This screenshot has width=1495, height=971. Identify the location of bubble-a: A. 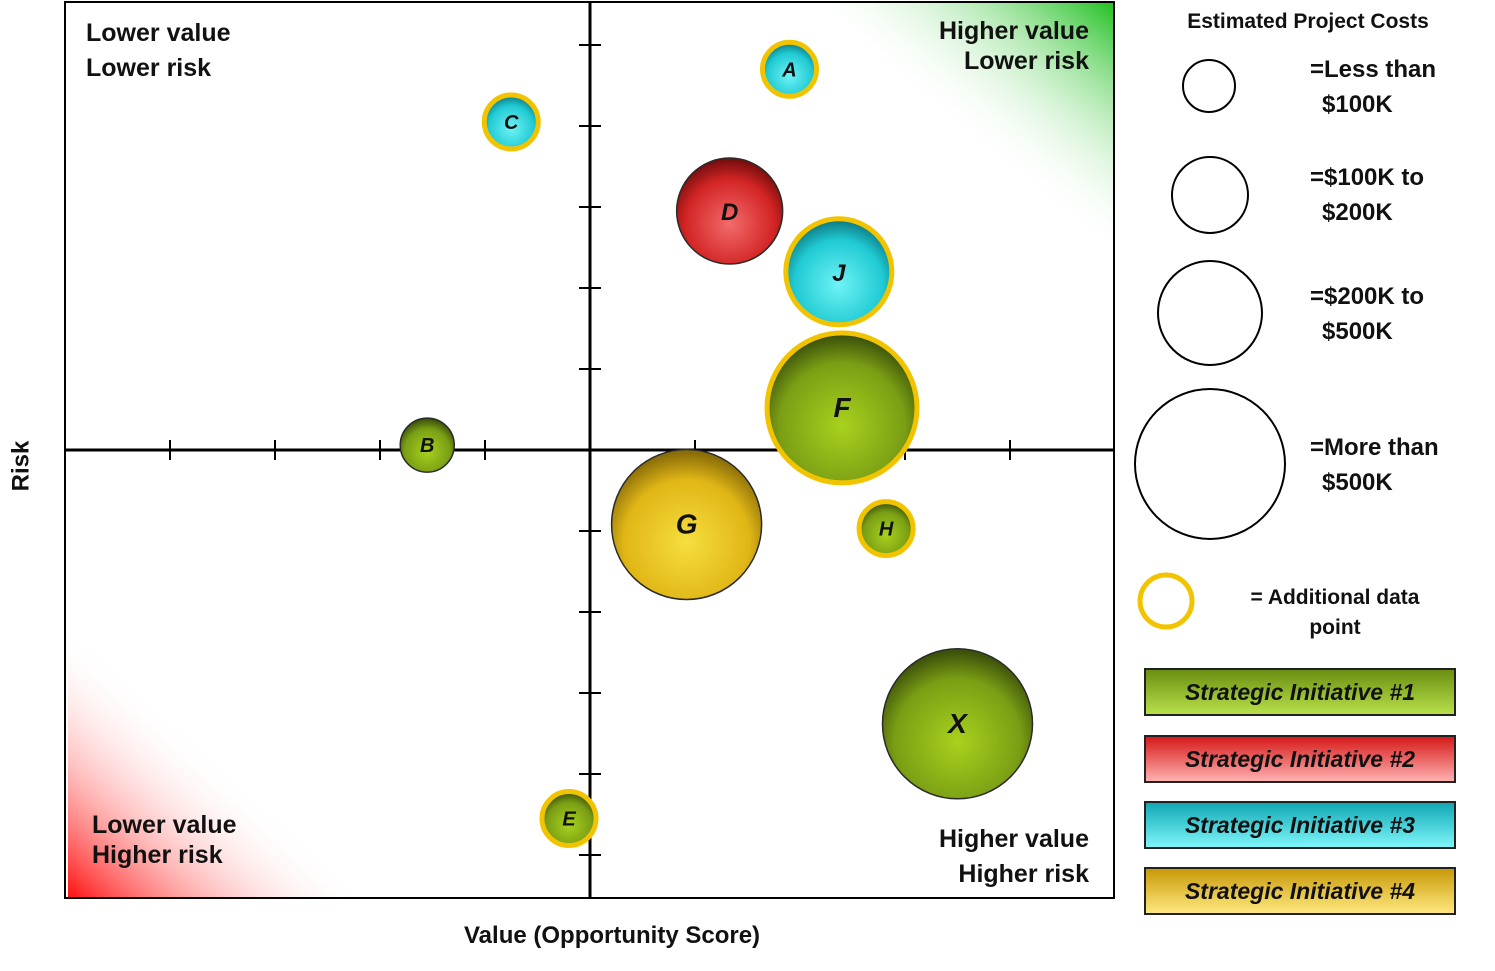
(789, 69).